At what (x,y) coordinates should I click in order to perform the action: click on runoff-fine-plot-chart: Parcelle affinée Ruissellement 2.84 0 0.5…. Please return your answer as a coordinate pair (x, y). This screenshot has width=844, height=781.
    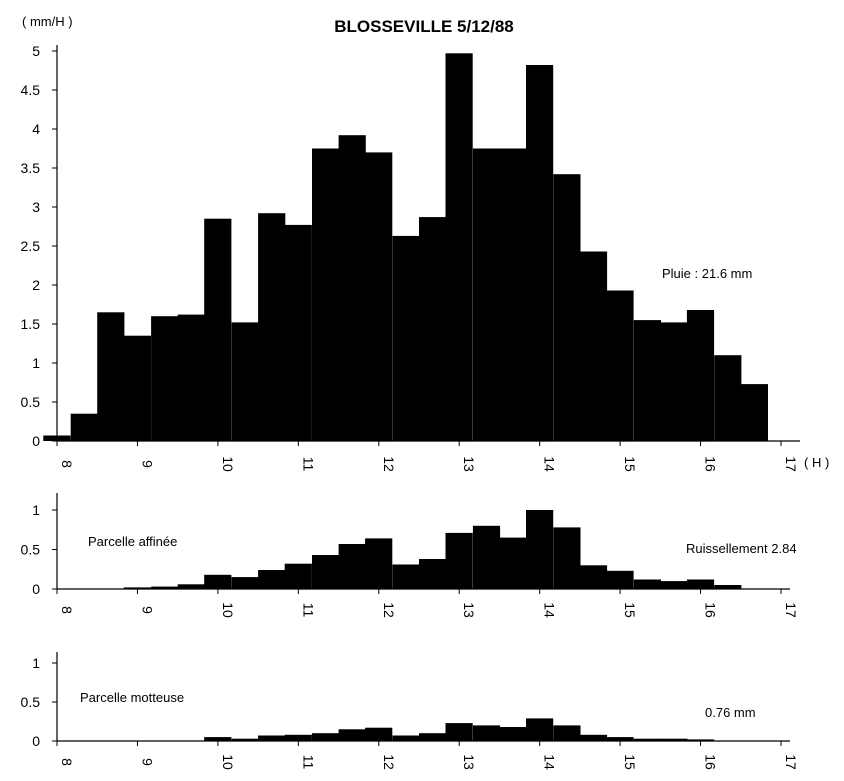
    Looking at the image, I should click on (410, 555).